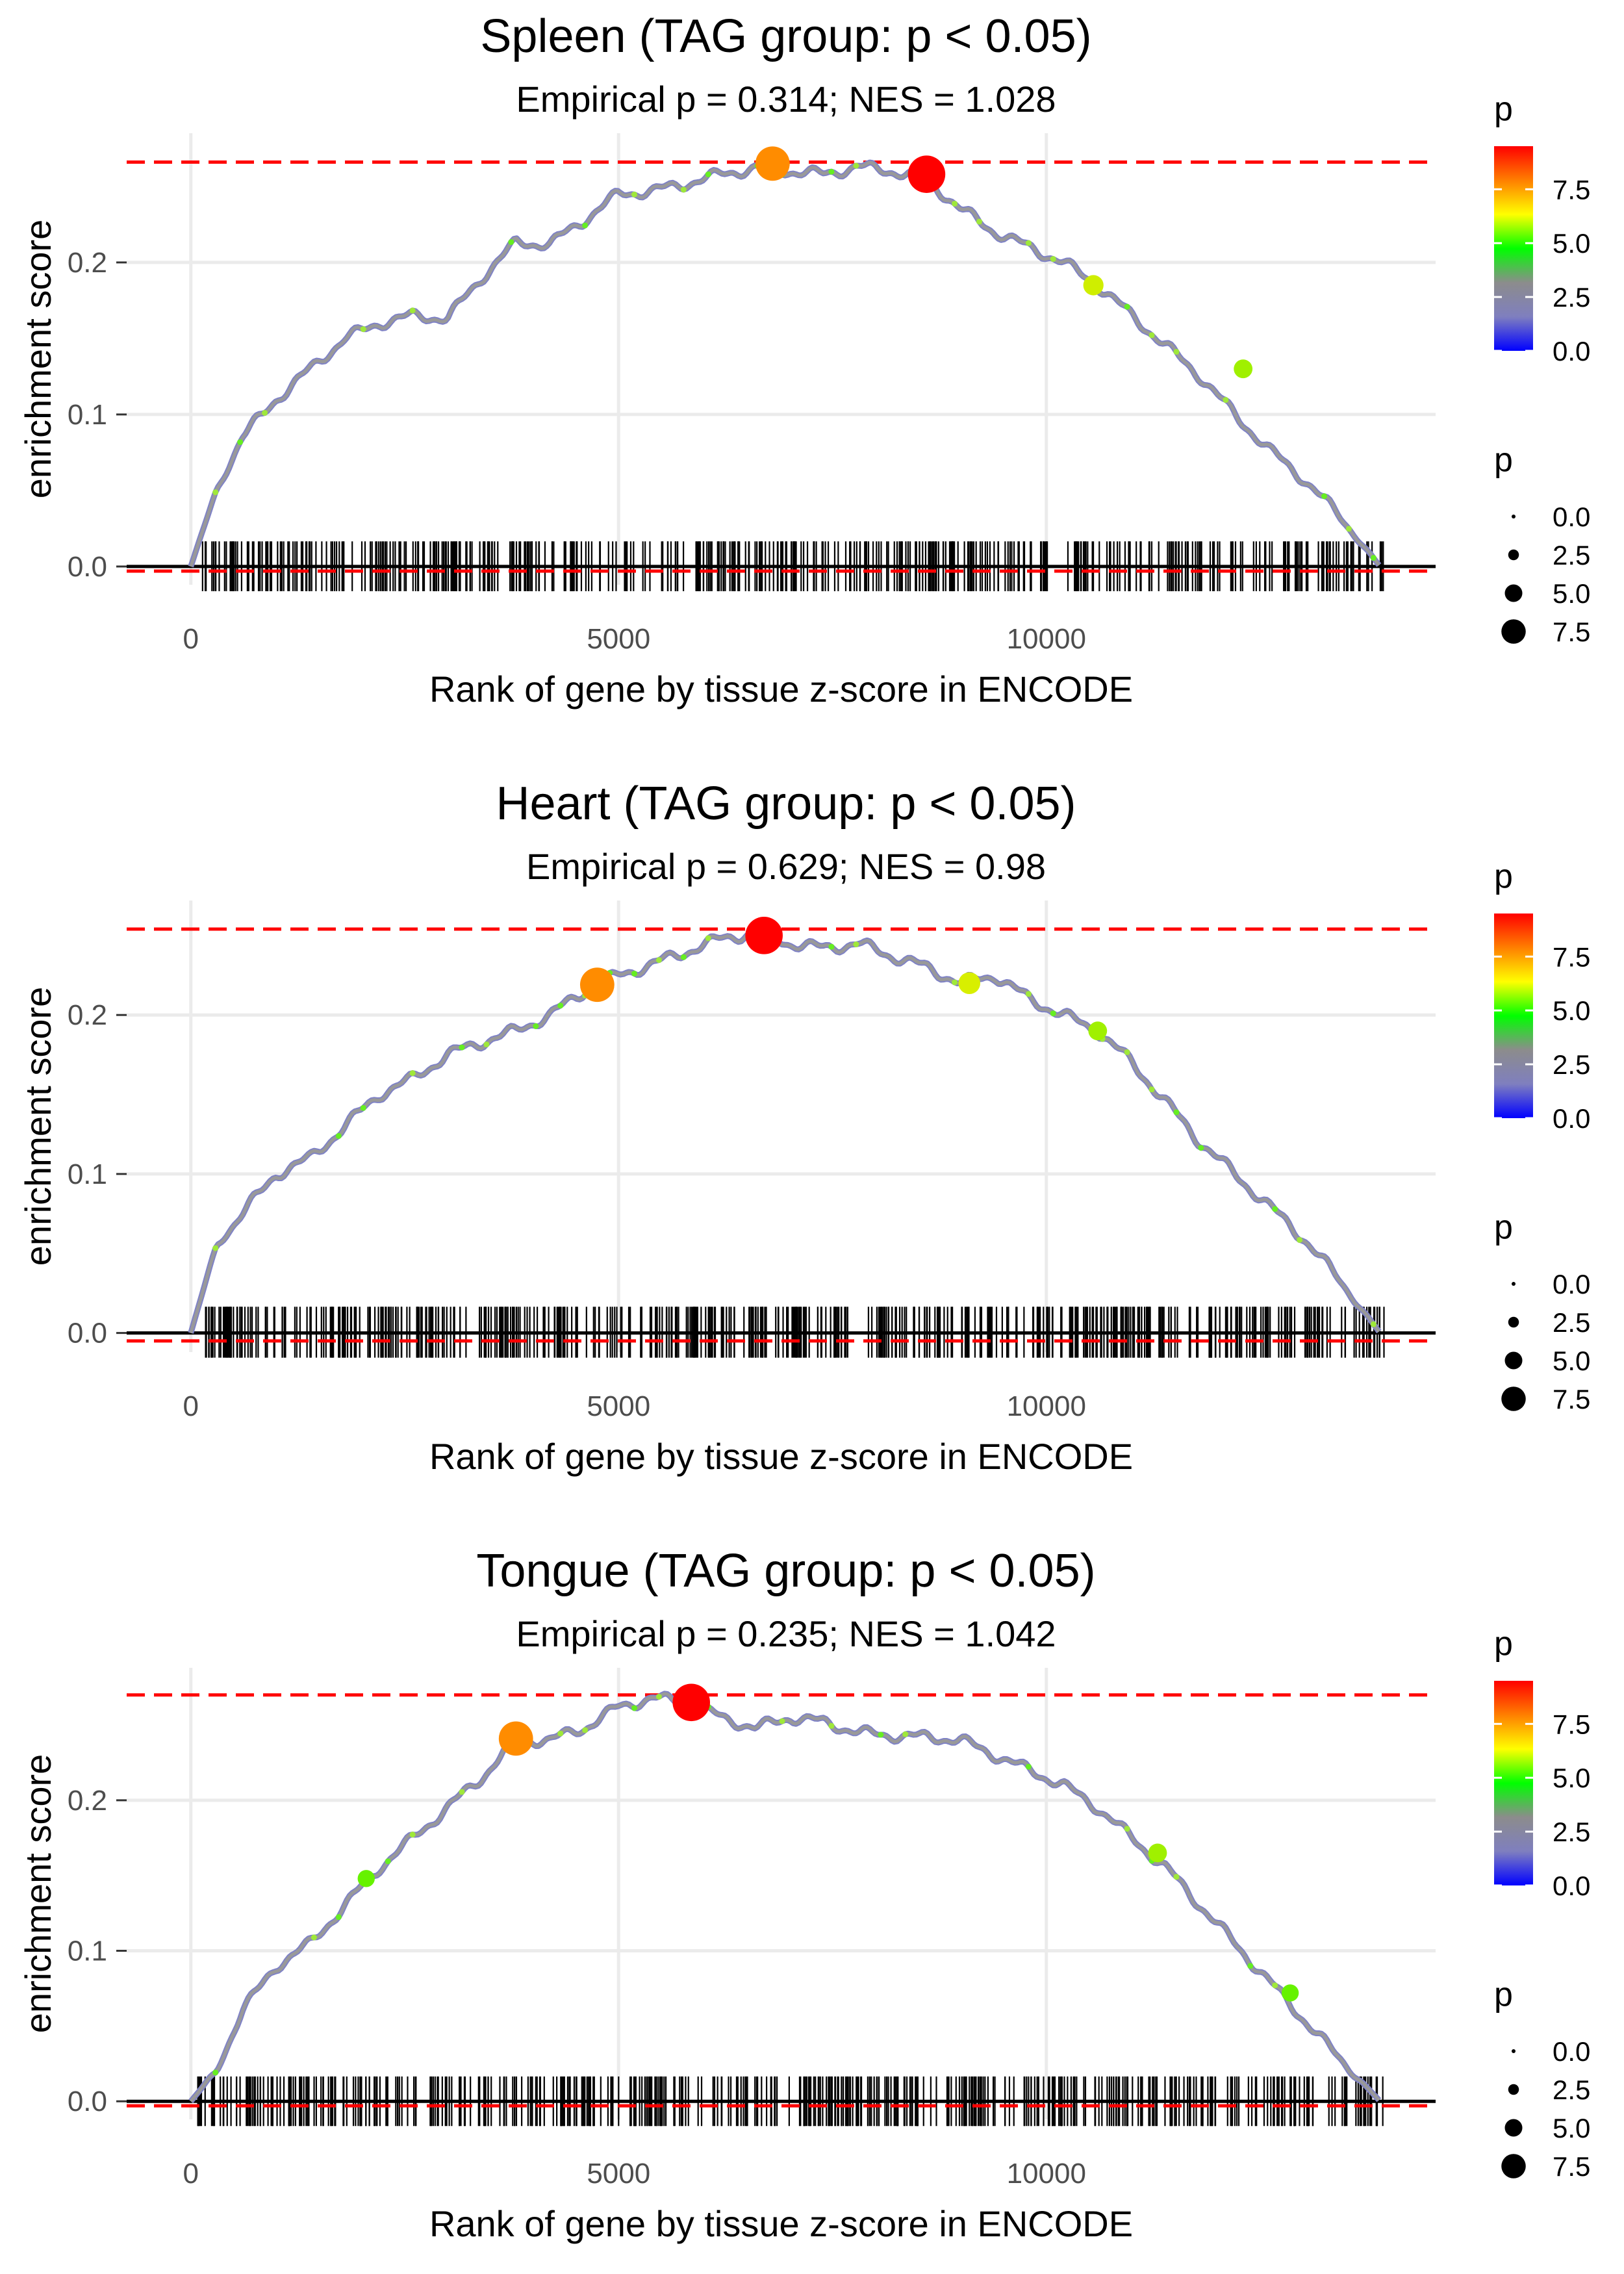 The width and height of the screenshot is (1624, 2274). What do you see at coordinates (786, 804) in the screenshot?
I see `chart-title: Heart (TAG group: p < 0.05)` at bounding box center [786, 804].